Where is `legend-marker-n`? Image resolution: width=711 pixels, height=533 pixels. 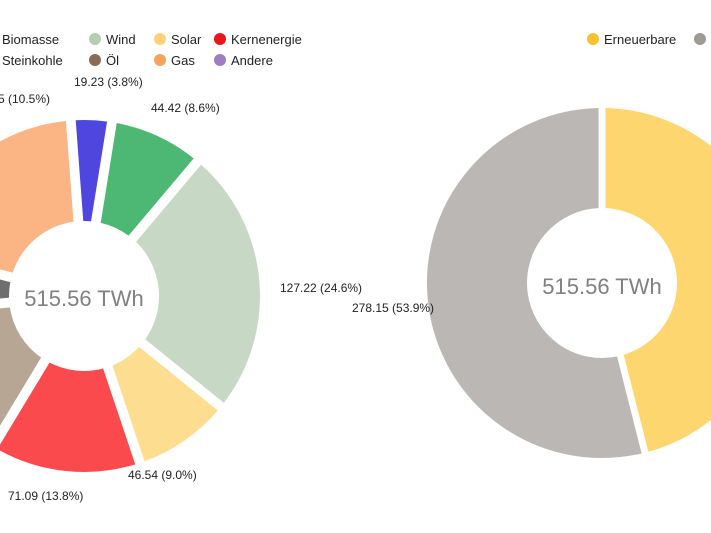 legend-marker-n is located at coordinates (700, 39).